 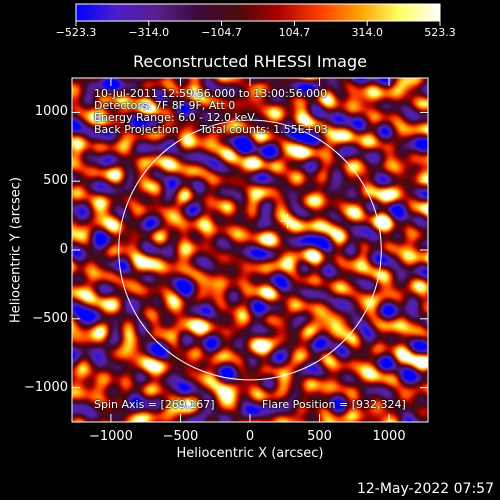 I want to click on x-tick-label: 0, so click(x=250, y=436).